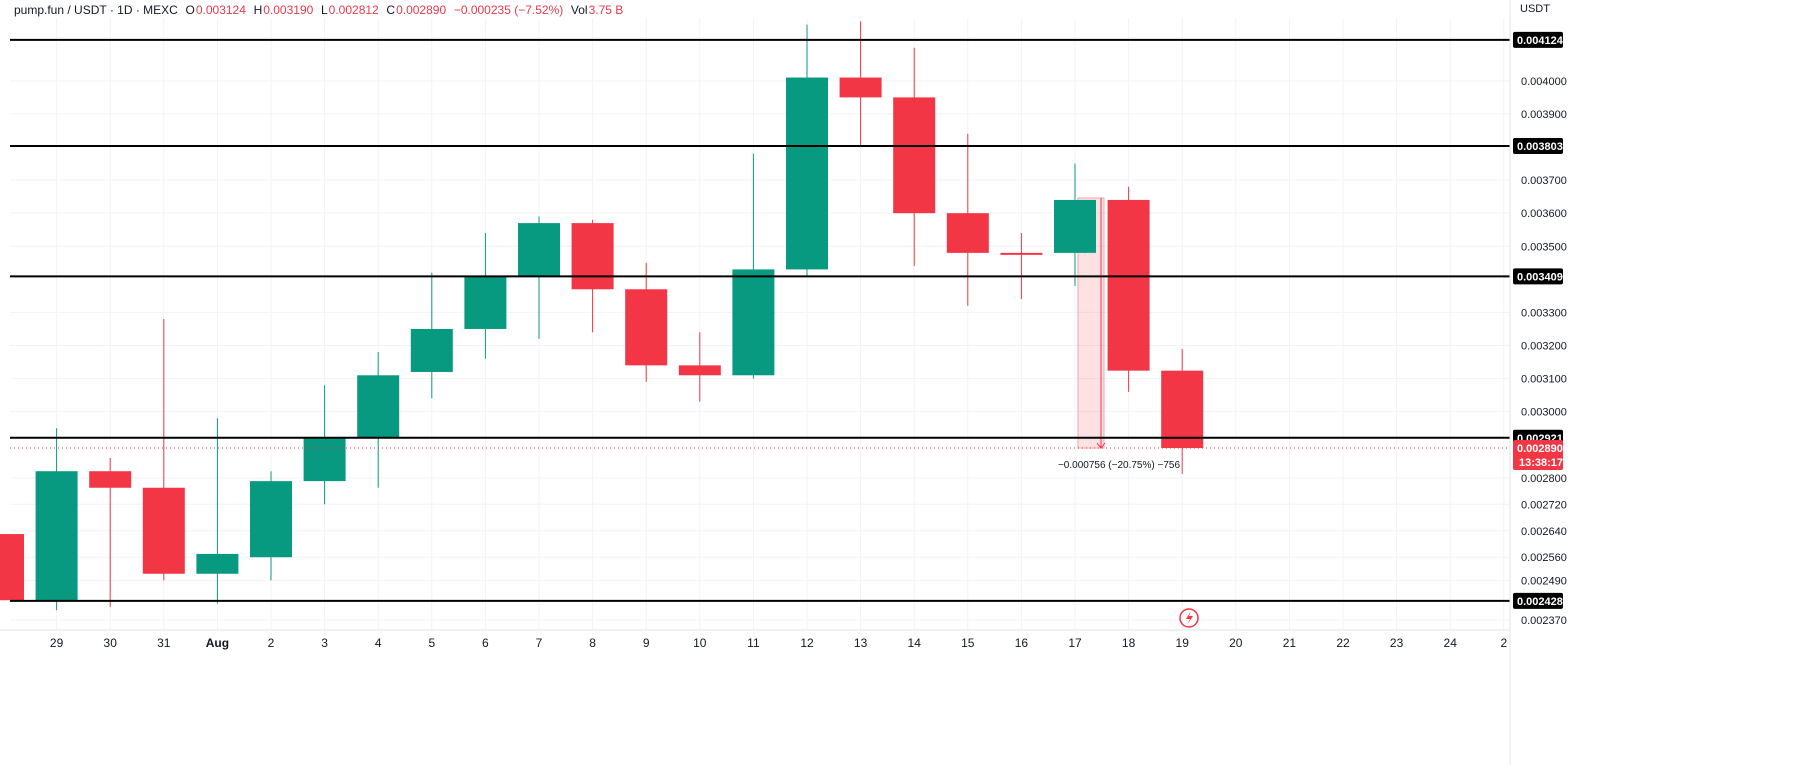 The width and height of the screenshot is (1812, 765). I want to click on close-label: C, so click(391, 10).